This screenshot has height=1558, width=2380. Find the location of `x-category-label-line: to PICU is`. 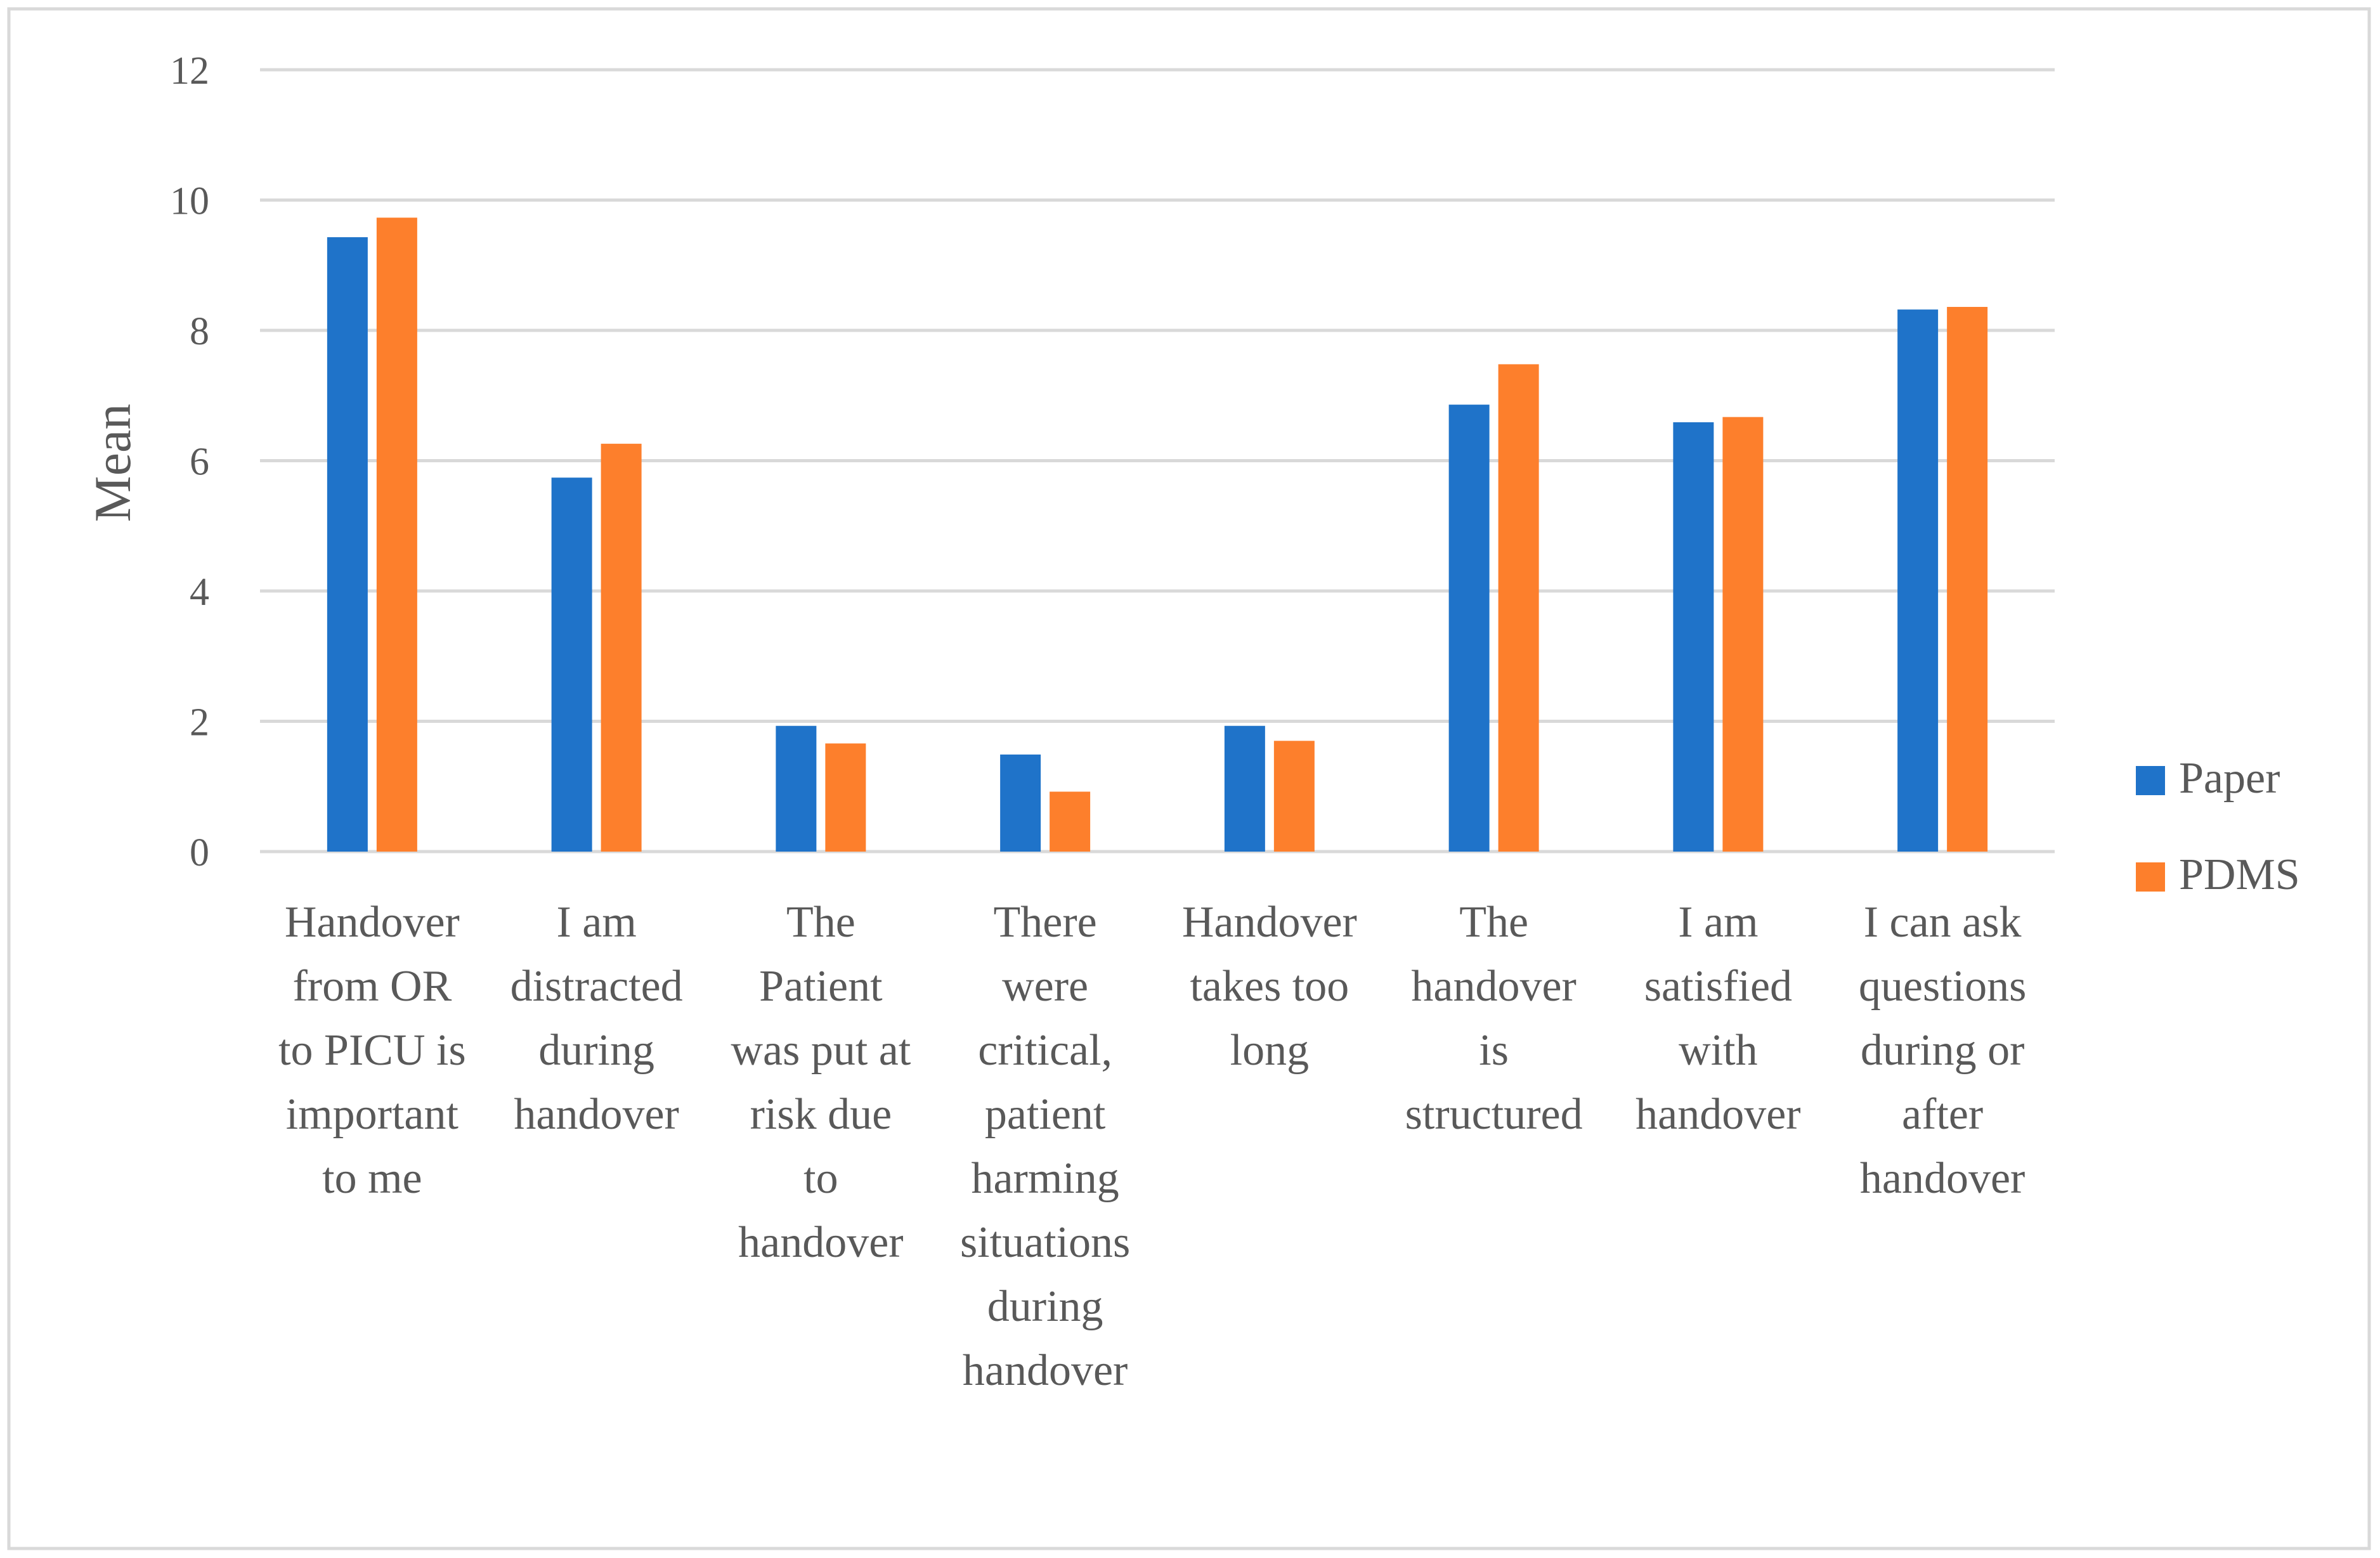

x-category-label-line: to PICU is is located at coordinates (372, 1050).